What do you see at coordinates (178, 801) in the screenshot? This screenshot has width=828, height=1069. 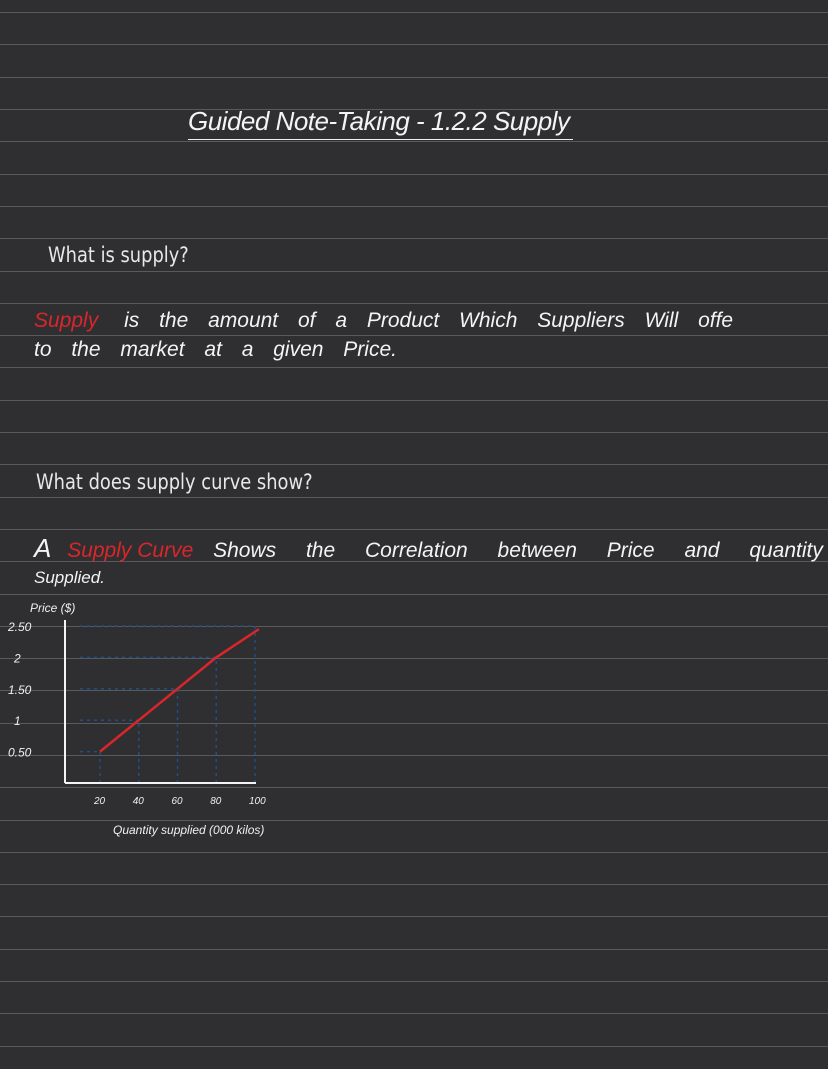 I see `x-tick-label: 60` at bounding box center [178, 801].